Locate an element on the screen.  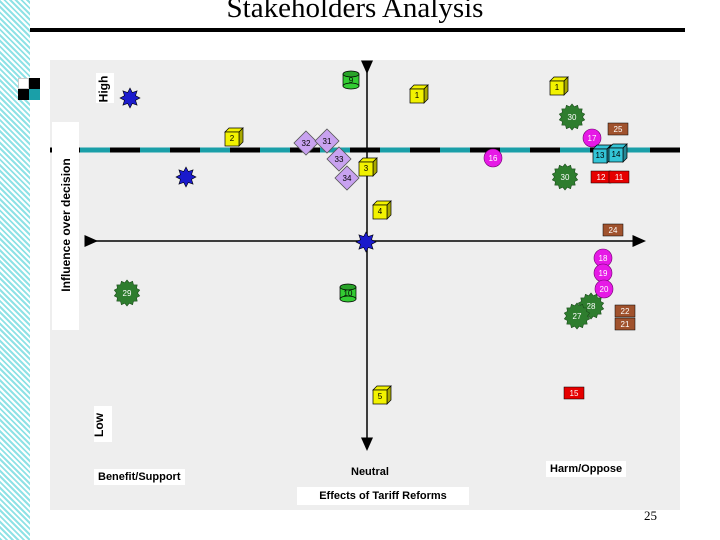
stakeholder-marker-circle: 19 is located at coordinates (603, 273).